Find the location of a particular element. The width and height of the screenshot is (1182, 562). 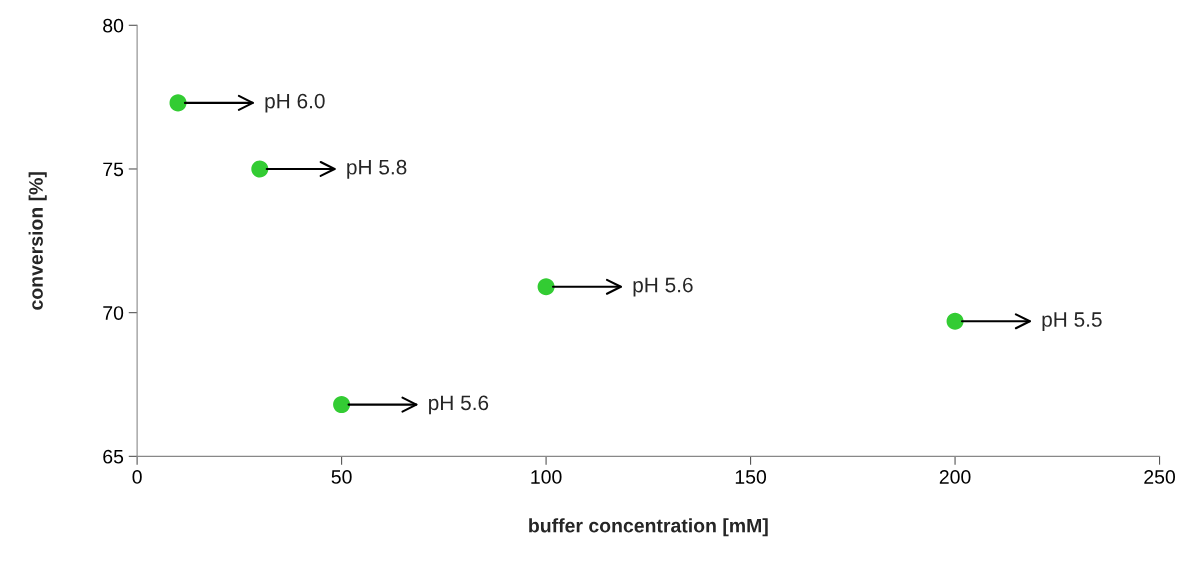

annotation: pH 5.8 is located at coordinates (377, 169).